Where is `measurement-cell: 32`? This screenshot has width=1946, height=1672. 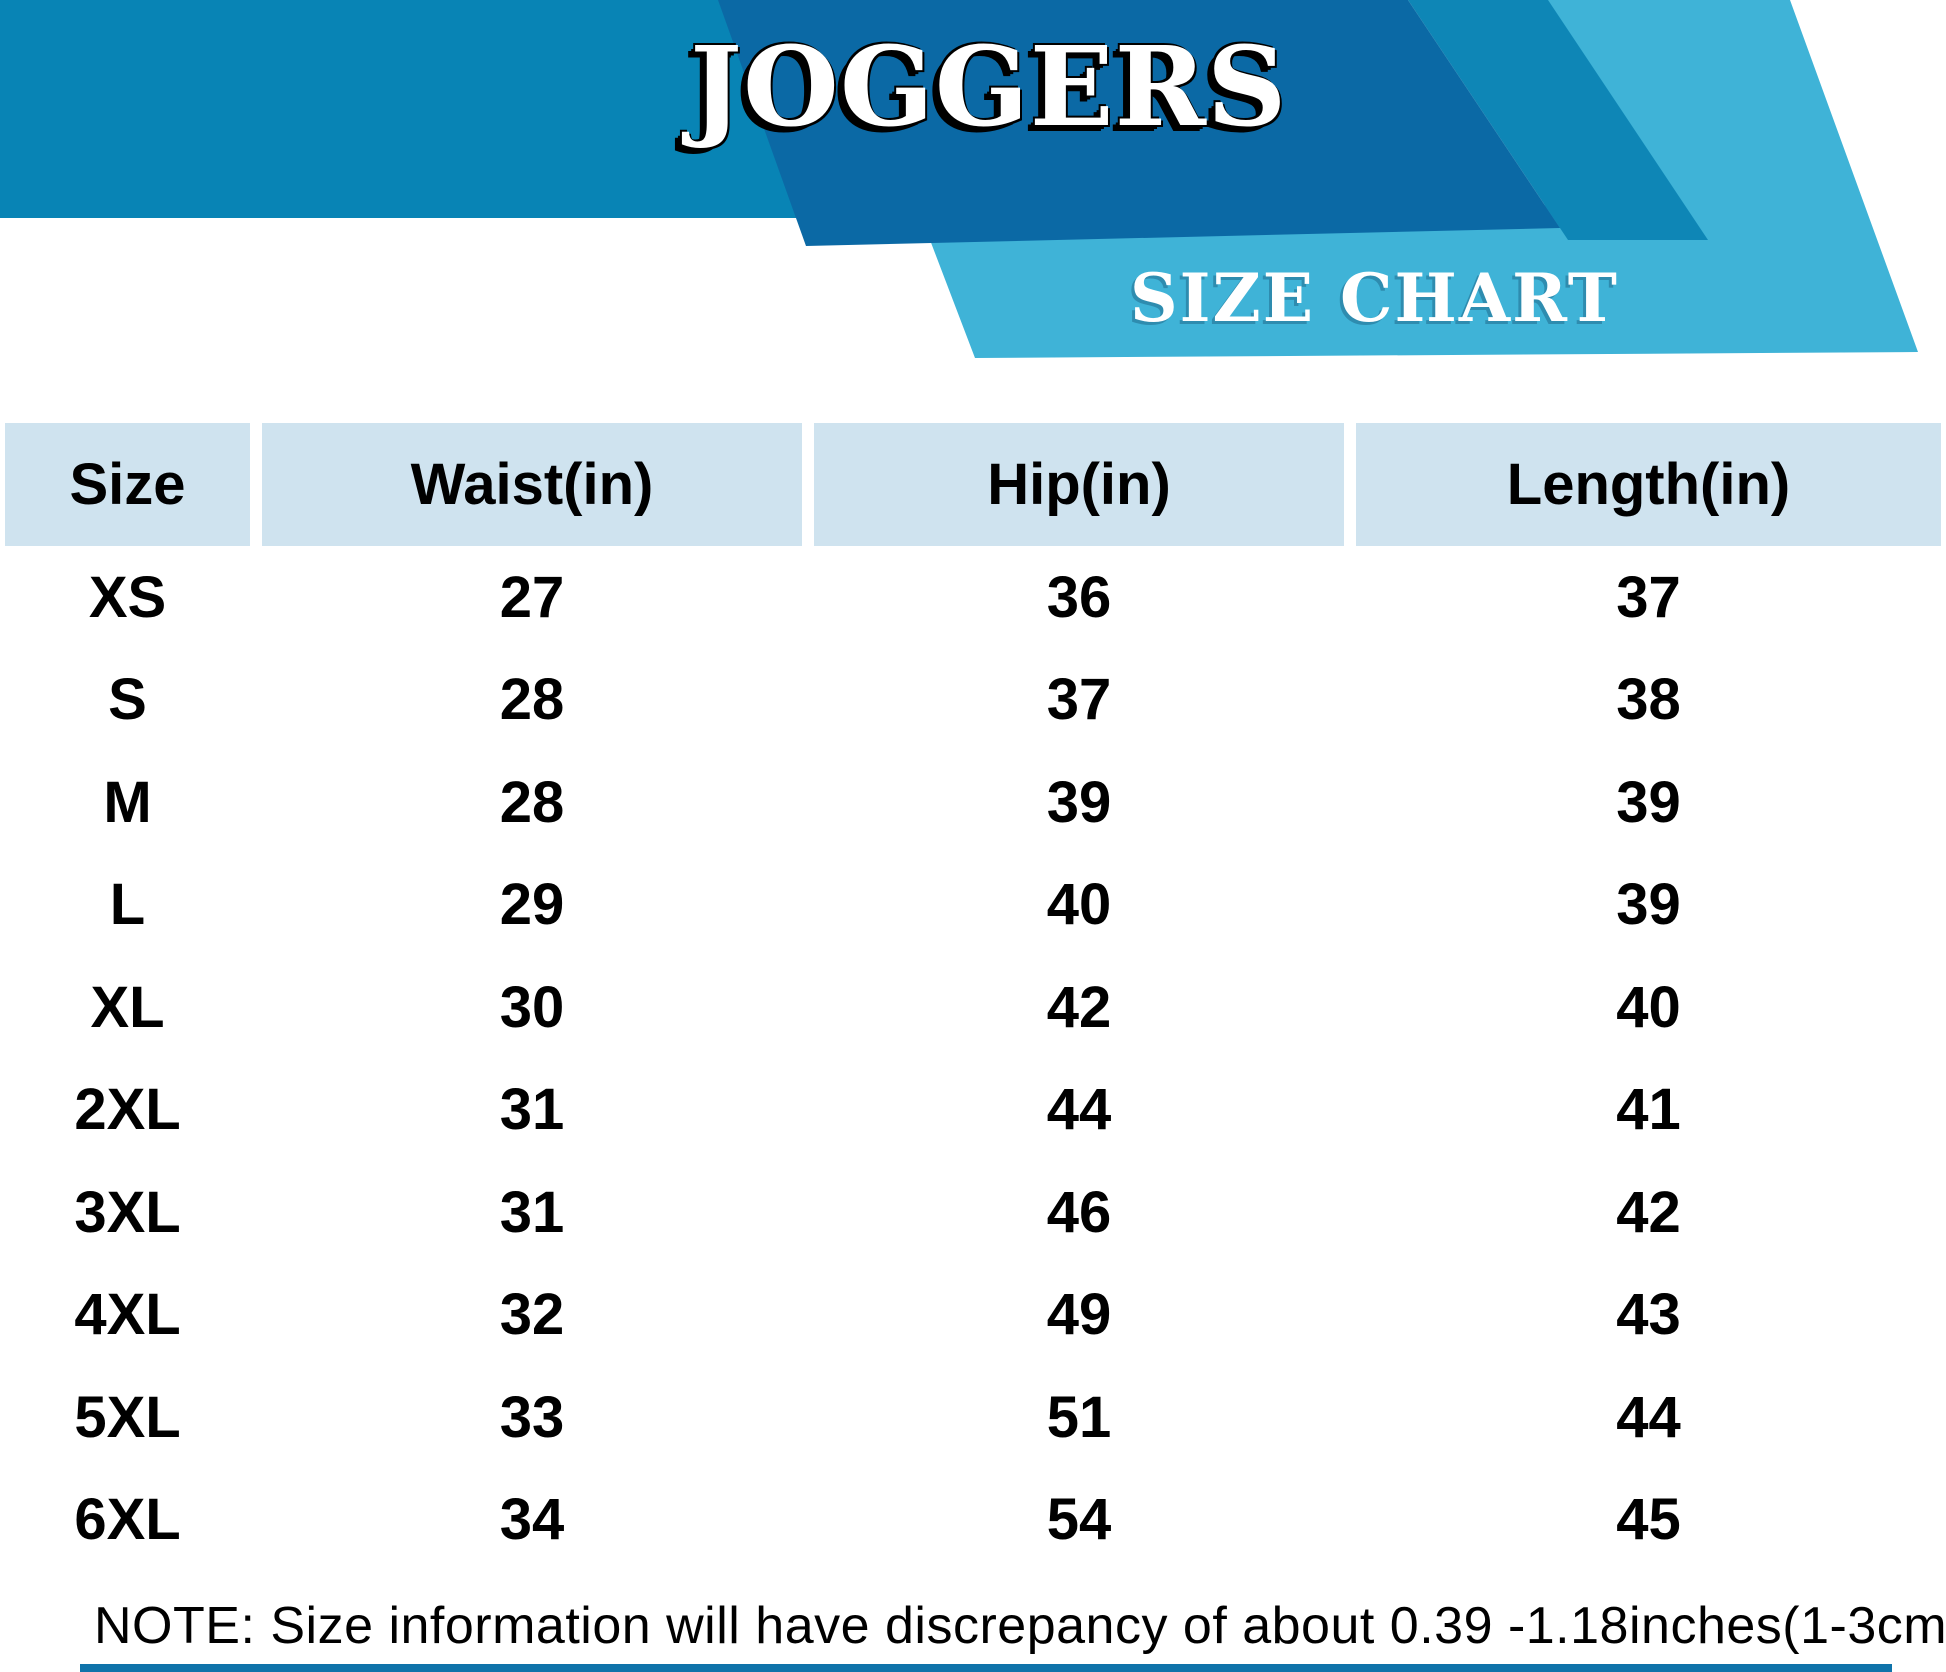
measurement-cell: 32 is located at coordinates (532, 1315).